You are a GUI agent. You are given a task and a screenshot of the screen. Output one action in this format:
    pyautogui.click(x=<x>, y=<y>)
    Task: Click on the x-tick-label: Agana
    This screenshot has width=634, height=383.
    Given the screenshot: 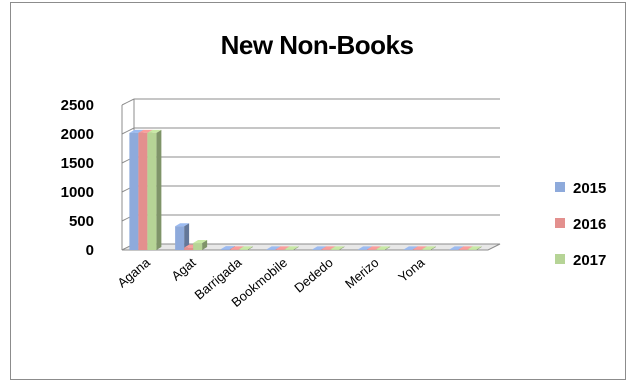 What is the action you would take?
    pyautogui.click(x=133, y=272)
    